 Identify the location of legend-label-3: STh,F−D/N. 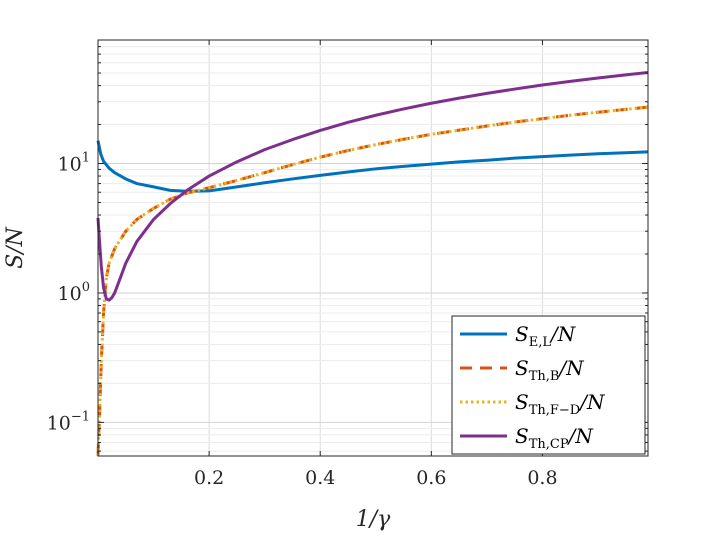
(560, 404).